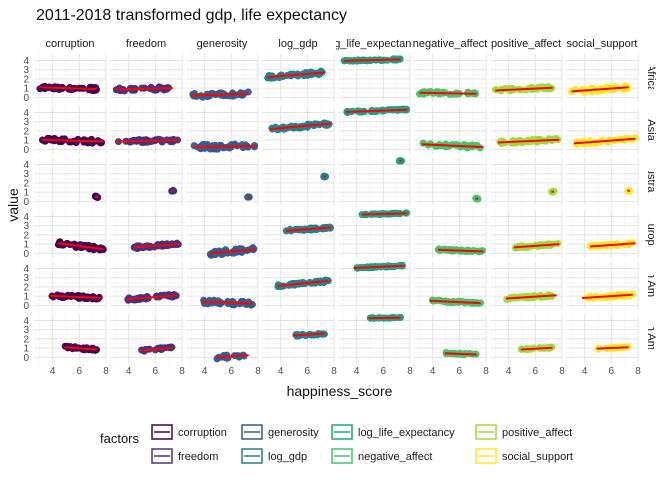 The image size is (672, 480). I want to click on panel-australia-log-life-expectancy, so click(374, 181).